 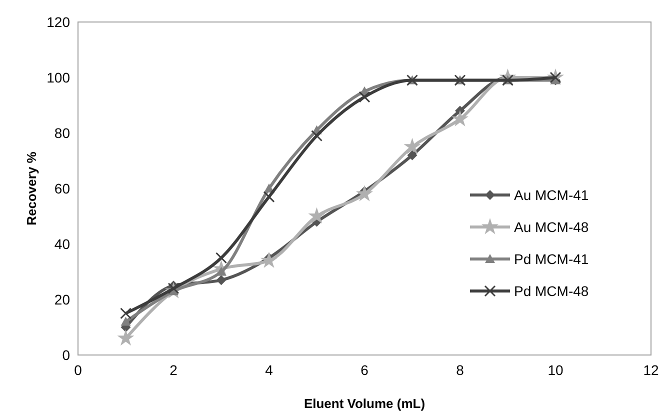 I want to click on x-tick-label: 8, so click(x=460, y=370).